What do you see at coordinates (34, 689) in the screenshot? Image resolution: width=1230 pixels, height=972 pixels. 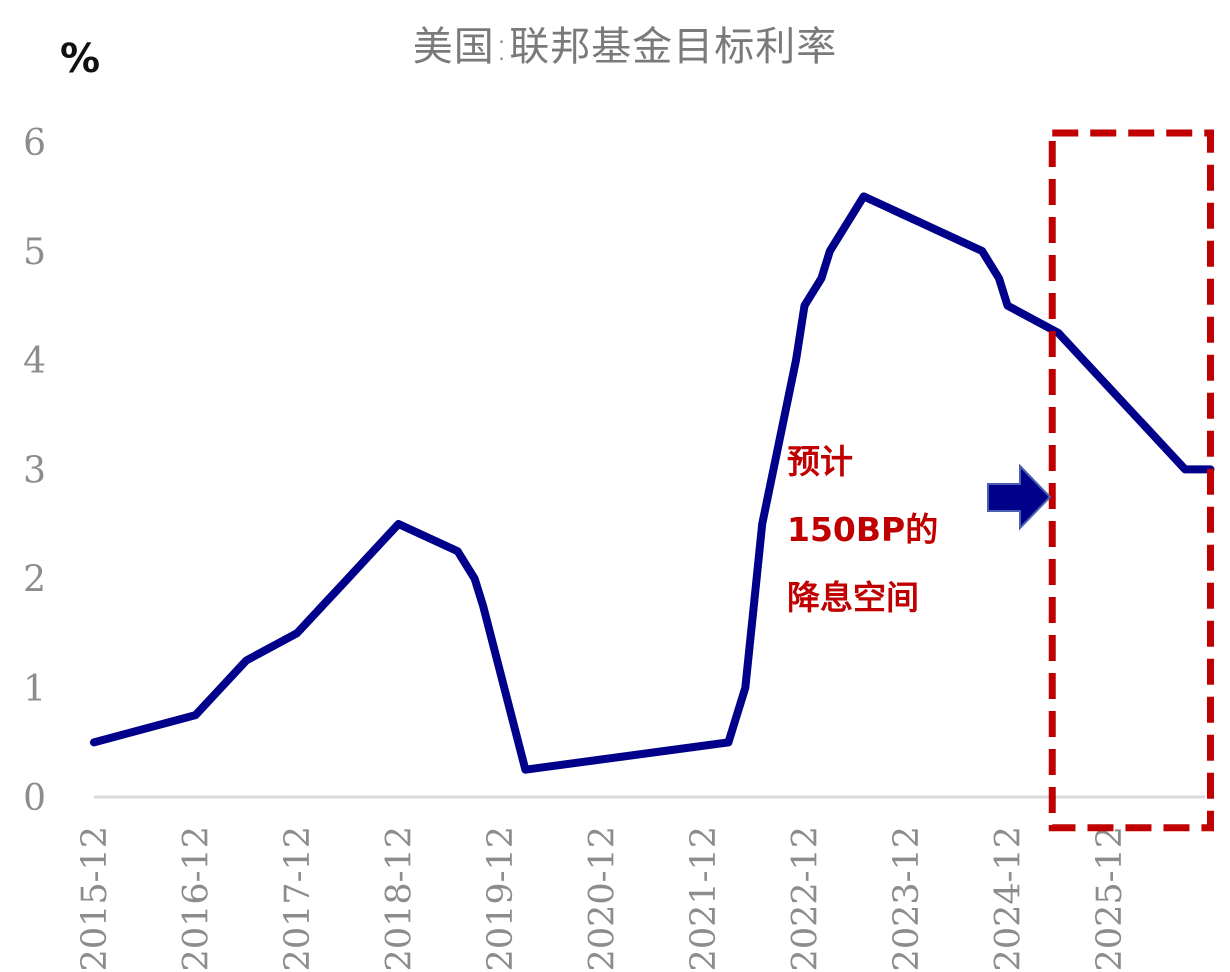 I see `y-tick-label-1: 1` at bounding box center [34, 689].